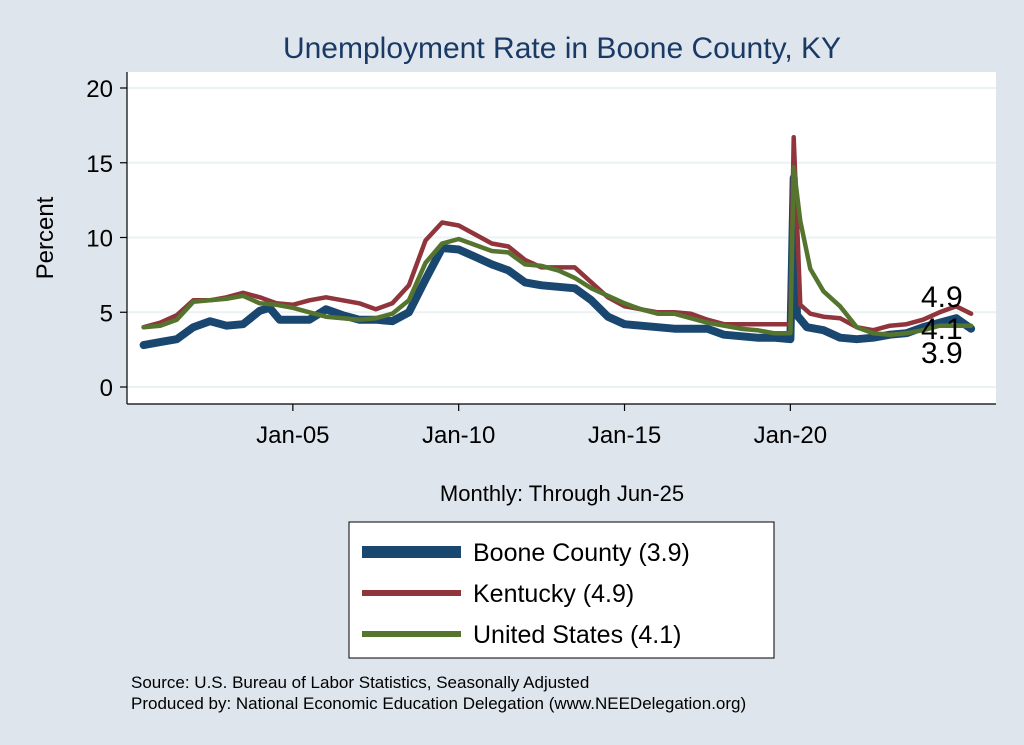 This screenshot has height=745, width=1024. Describe the element at coordinates (99, 89) in the screenshot. I see `y-tick-label: 20` at that location.